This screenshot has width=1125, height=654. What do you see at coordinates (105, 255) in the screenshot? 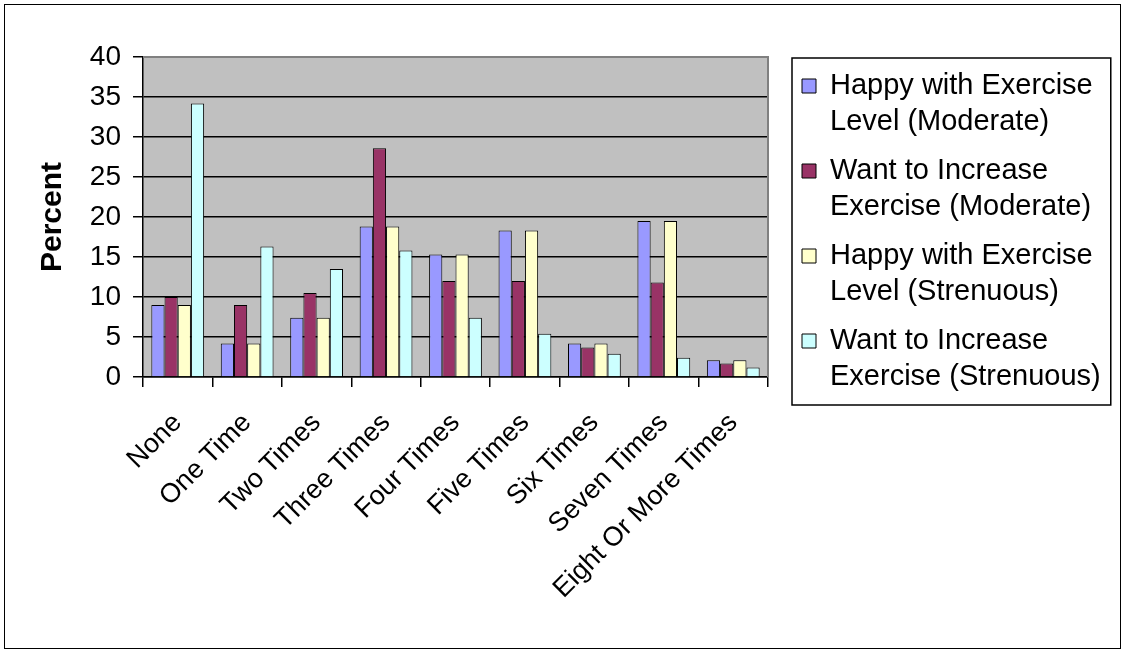
I see `y-tick-label: 15` at bounding box center [105, 255].